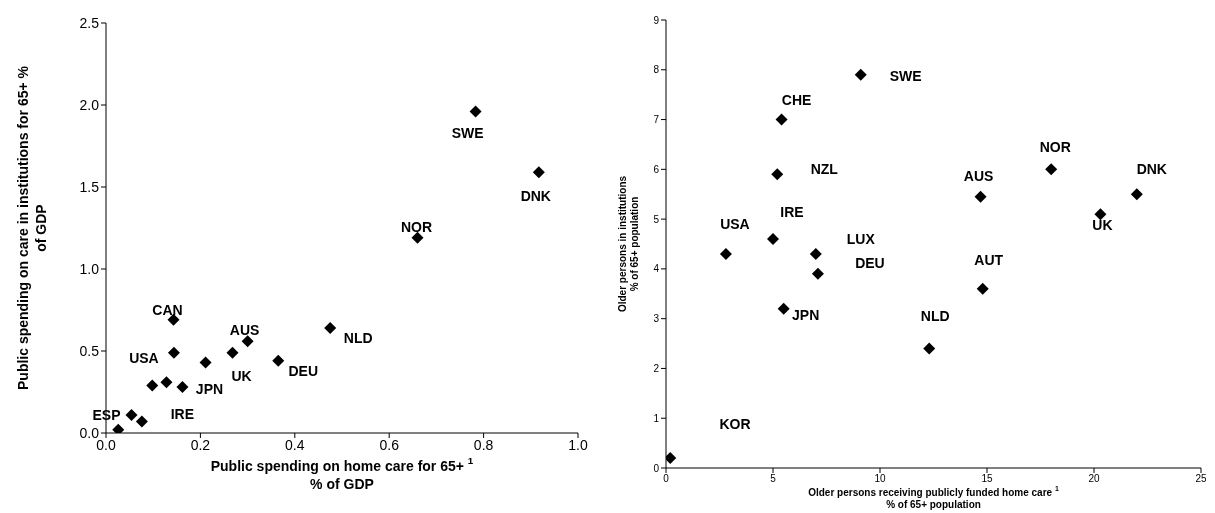 This screenshot has width=1215, height=513. I want to click on y-tick-label: 5, so click(656, 219).